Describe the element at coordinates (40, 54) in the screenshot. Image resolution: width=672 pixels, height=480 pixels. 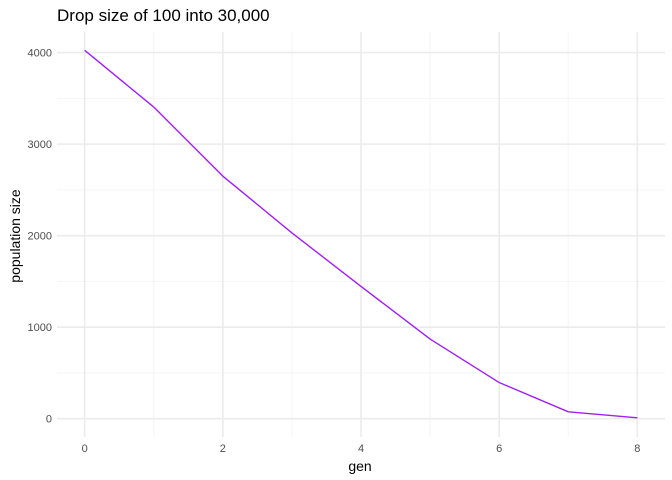
I see `y-tick-label: 4000` at that location.